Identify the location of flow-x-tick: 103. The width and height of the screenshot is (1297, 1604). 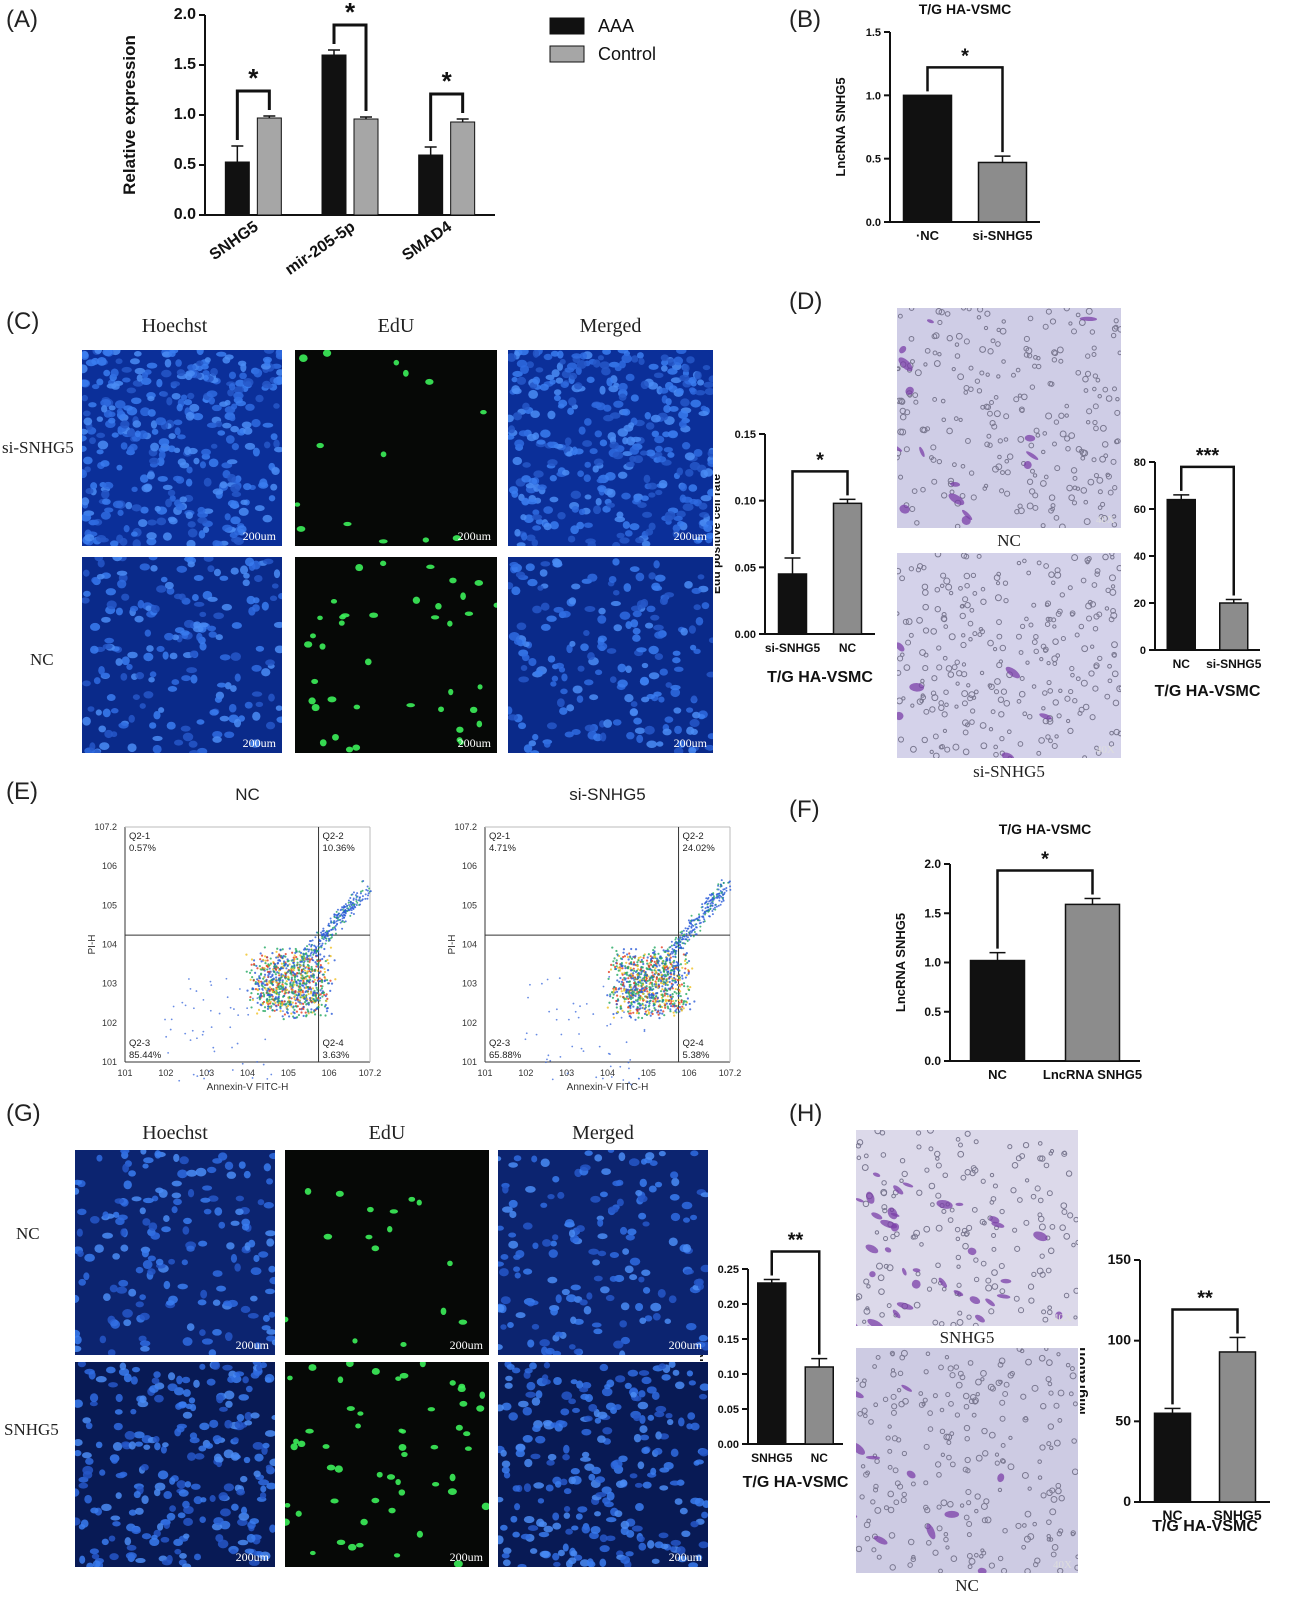
(566, 1073).